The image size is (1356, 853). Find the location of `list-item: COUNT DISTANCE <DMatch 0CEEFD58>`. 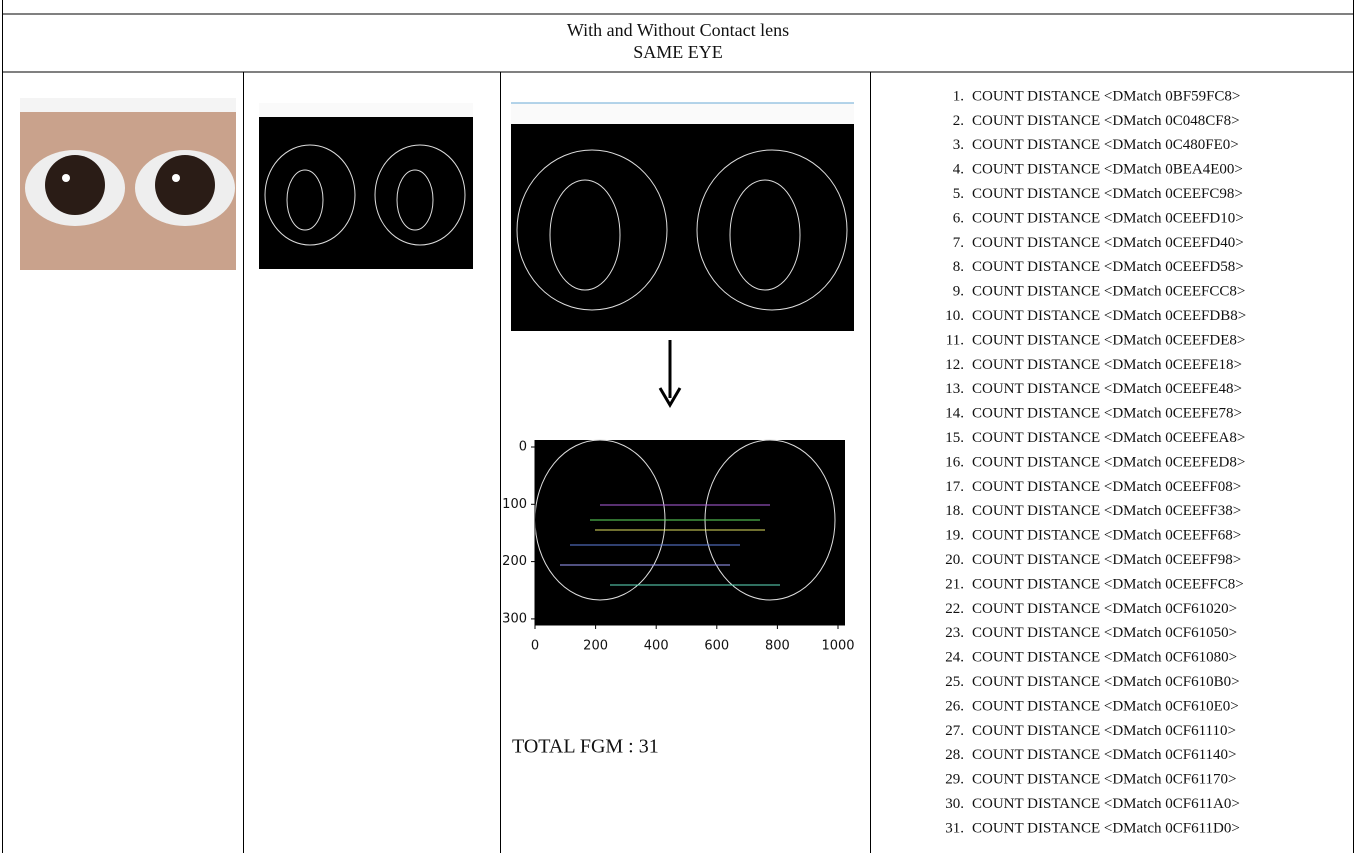

list-item: COUNT DISTANCE <DMatch 0CEEFD58> is located at coordinates (1108, 267).